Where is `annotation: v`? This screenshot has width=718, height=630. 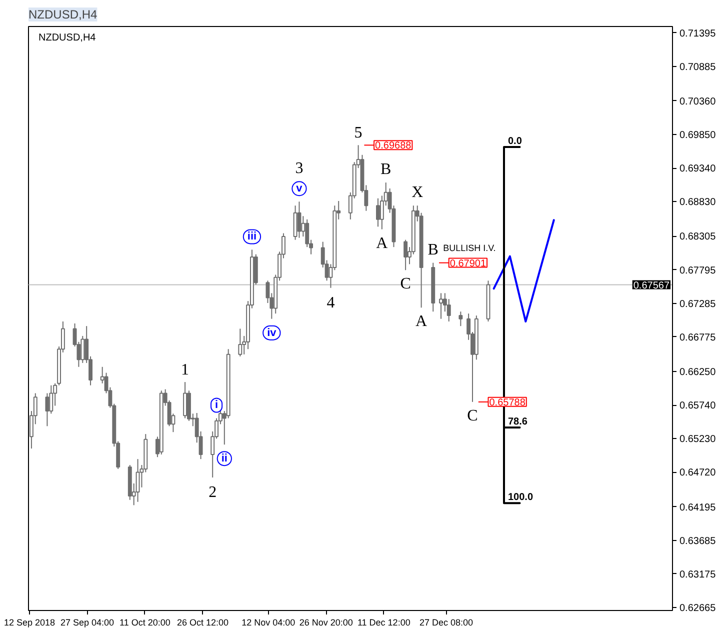
annotation: v is located at coordinates (300, 188).